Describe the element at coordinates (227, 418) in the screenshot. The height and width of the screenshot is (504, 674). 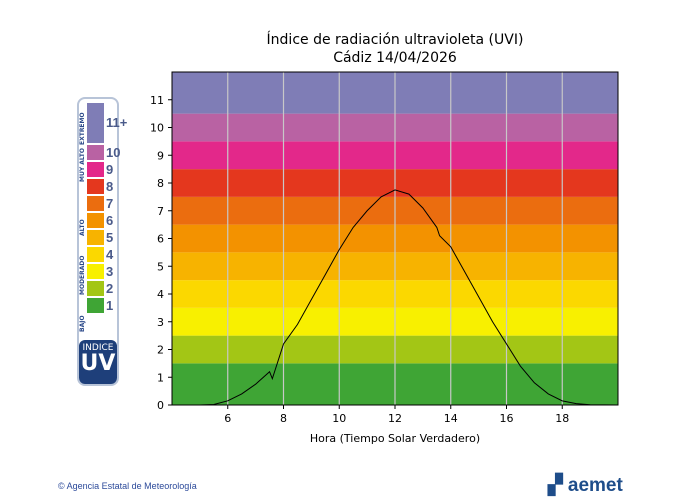
I see `x-tick-label: 6` at that location.